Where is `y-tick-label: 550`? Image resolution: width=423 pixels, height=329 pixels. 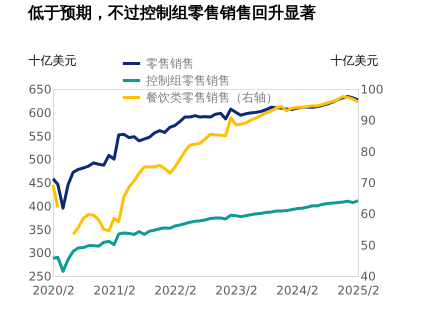 y-tick-label: 550 is located at coordinates (40, 136).